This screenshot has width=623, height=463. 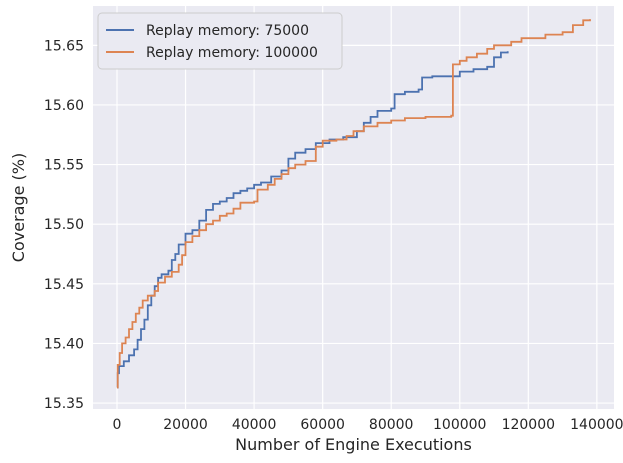 What do you see at coordinates (232, 53) in the screenshot?
I see `legend-label-100000: Replay memory: 100000` at bounding box center [232, 53].